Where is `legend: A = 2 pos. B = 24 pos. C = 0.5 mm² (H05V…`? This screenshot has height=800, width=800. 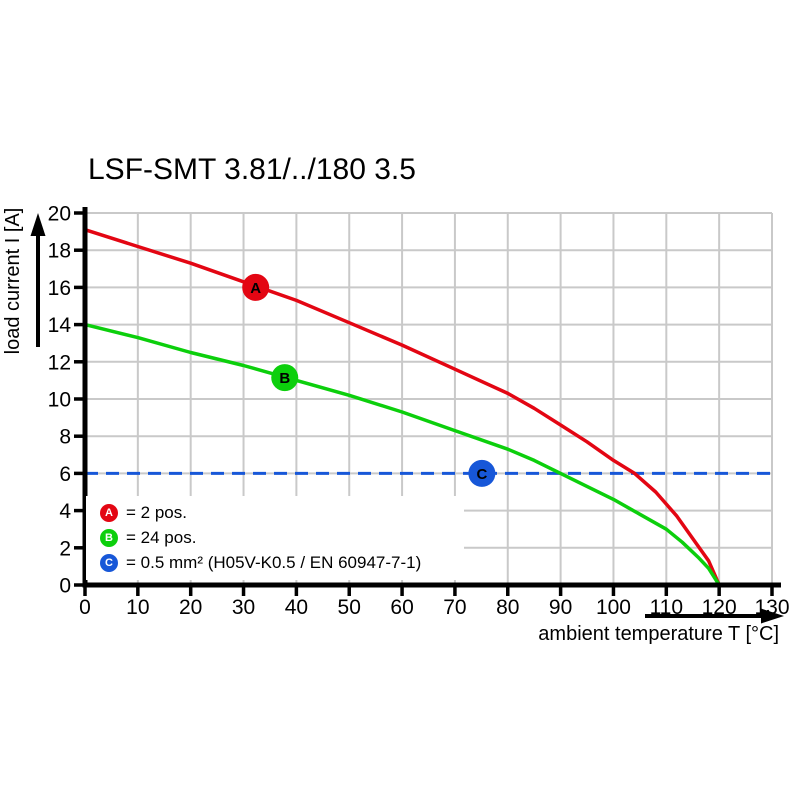 legend: A = 2 pos. B = 24 pos. C = 0.5 mm² (H05V… is located at coordinates (275, 538).